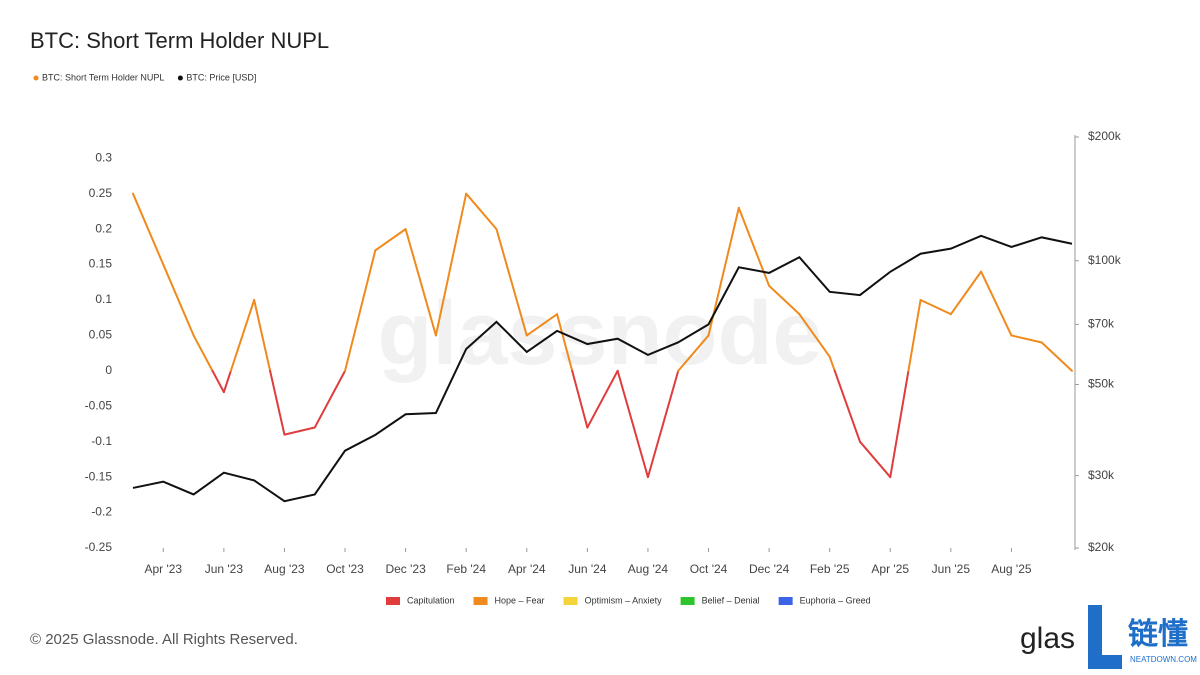 This screenshot has height=675, width=1200. What do you see at coordinates (890, 569) in the screenshot?
I see `x-tick-label: Apr '25` at bounding box center [890, 569].